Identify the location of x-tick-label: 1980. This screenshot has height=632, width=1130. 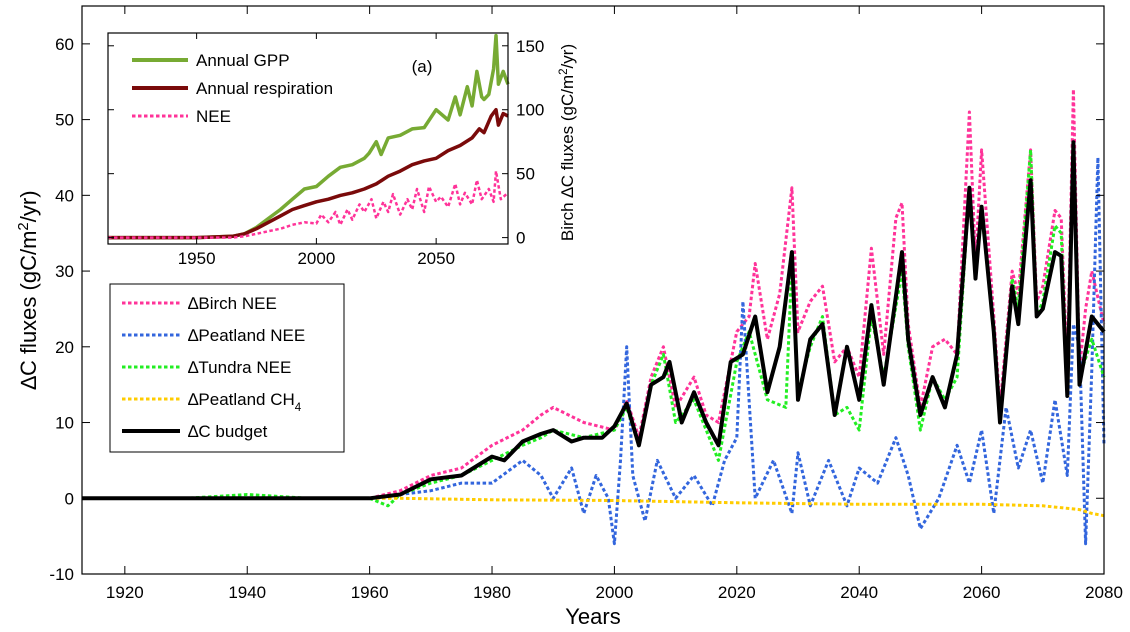
(492, 592).